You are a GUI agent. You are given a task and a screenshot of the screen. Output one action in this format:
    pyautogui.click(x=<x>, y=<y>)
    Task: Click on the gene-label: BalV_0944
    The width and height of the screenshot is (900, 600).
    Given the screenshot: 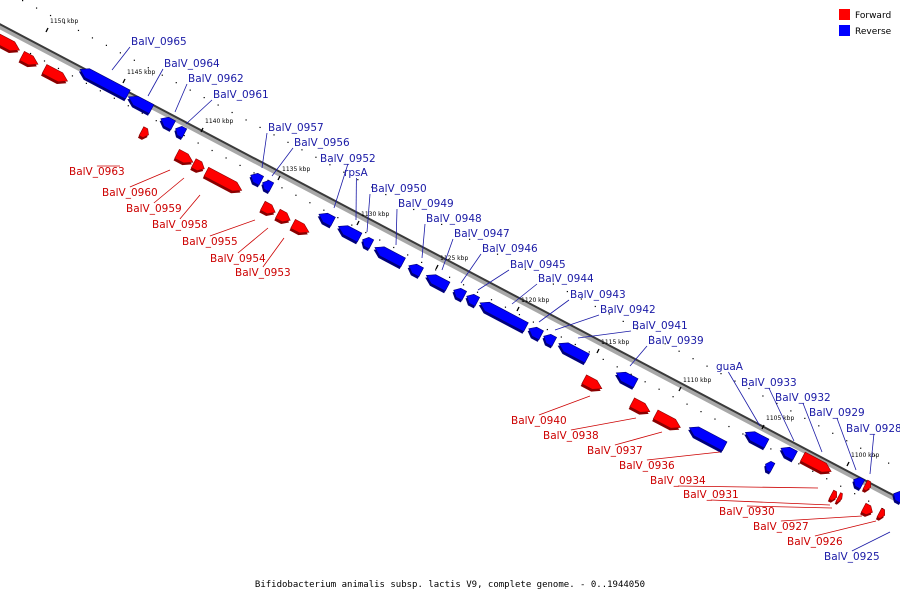 What is the action you would take?
    pyautogui.click(x=566, y=279)
    